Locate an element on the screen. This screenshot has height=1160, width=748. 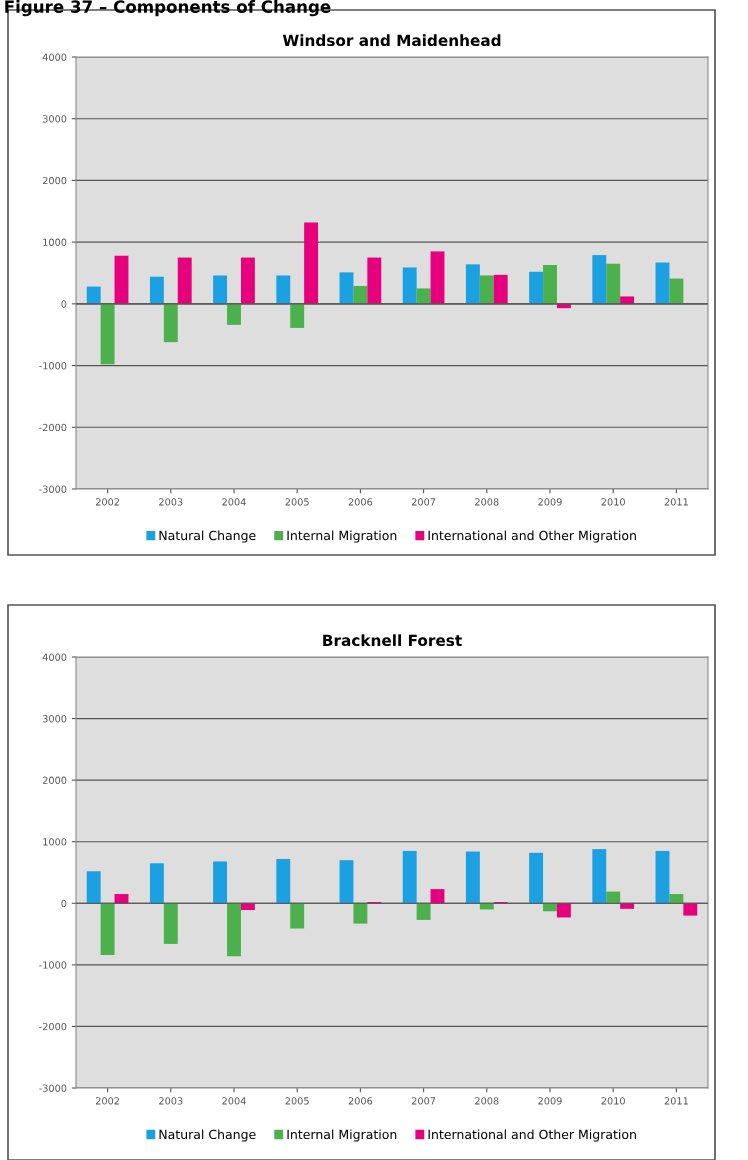
caption: Figure 37 – Components of Change is located at coordinates (168, 8).